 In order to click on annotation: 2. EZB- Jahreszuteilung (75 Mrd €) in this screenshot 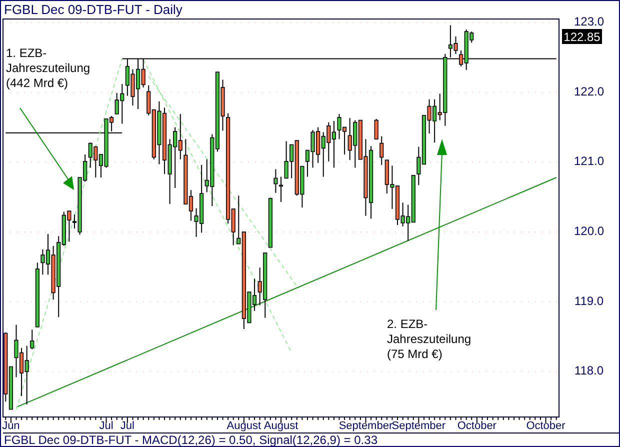, I will do `click(429, 339)`.